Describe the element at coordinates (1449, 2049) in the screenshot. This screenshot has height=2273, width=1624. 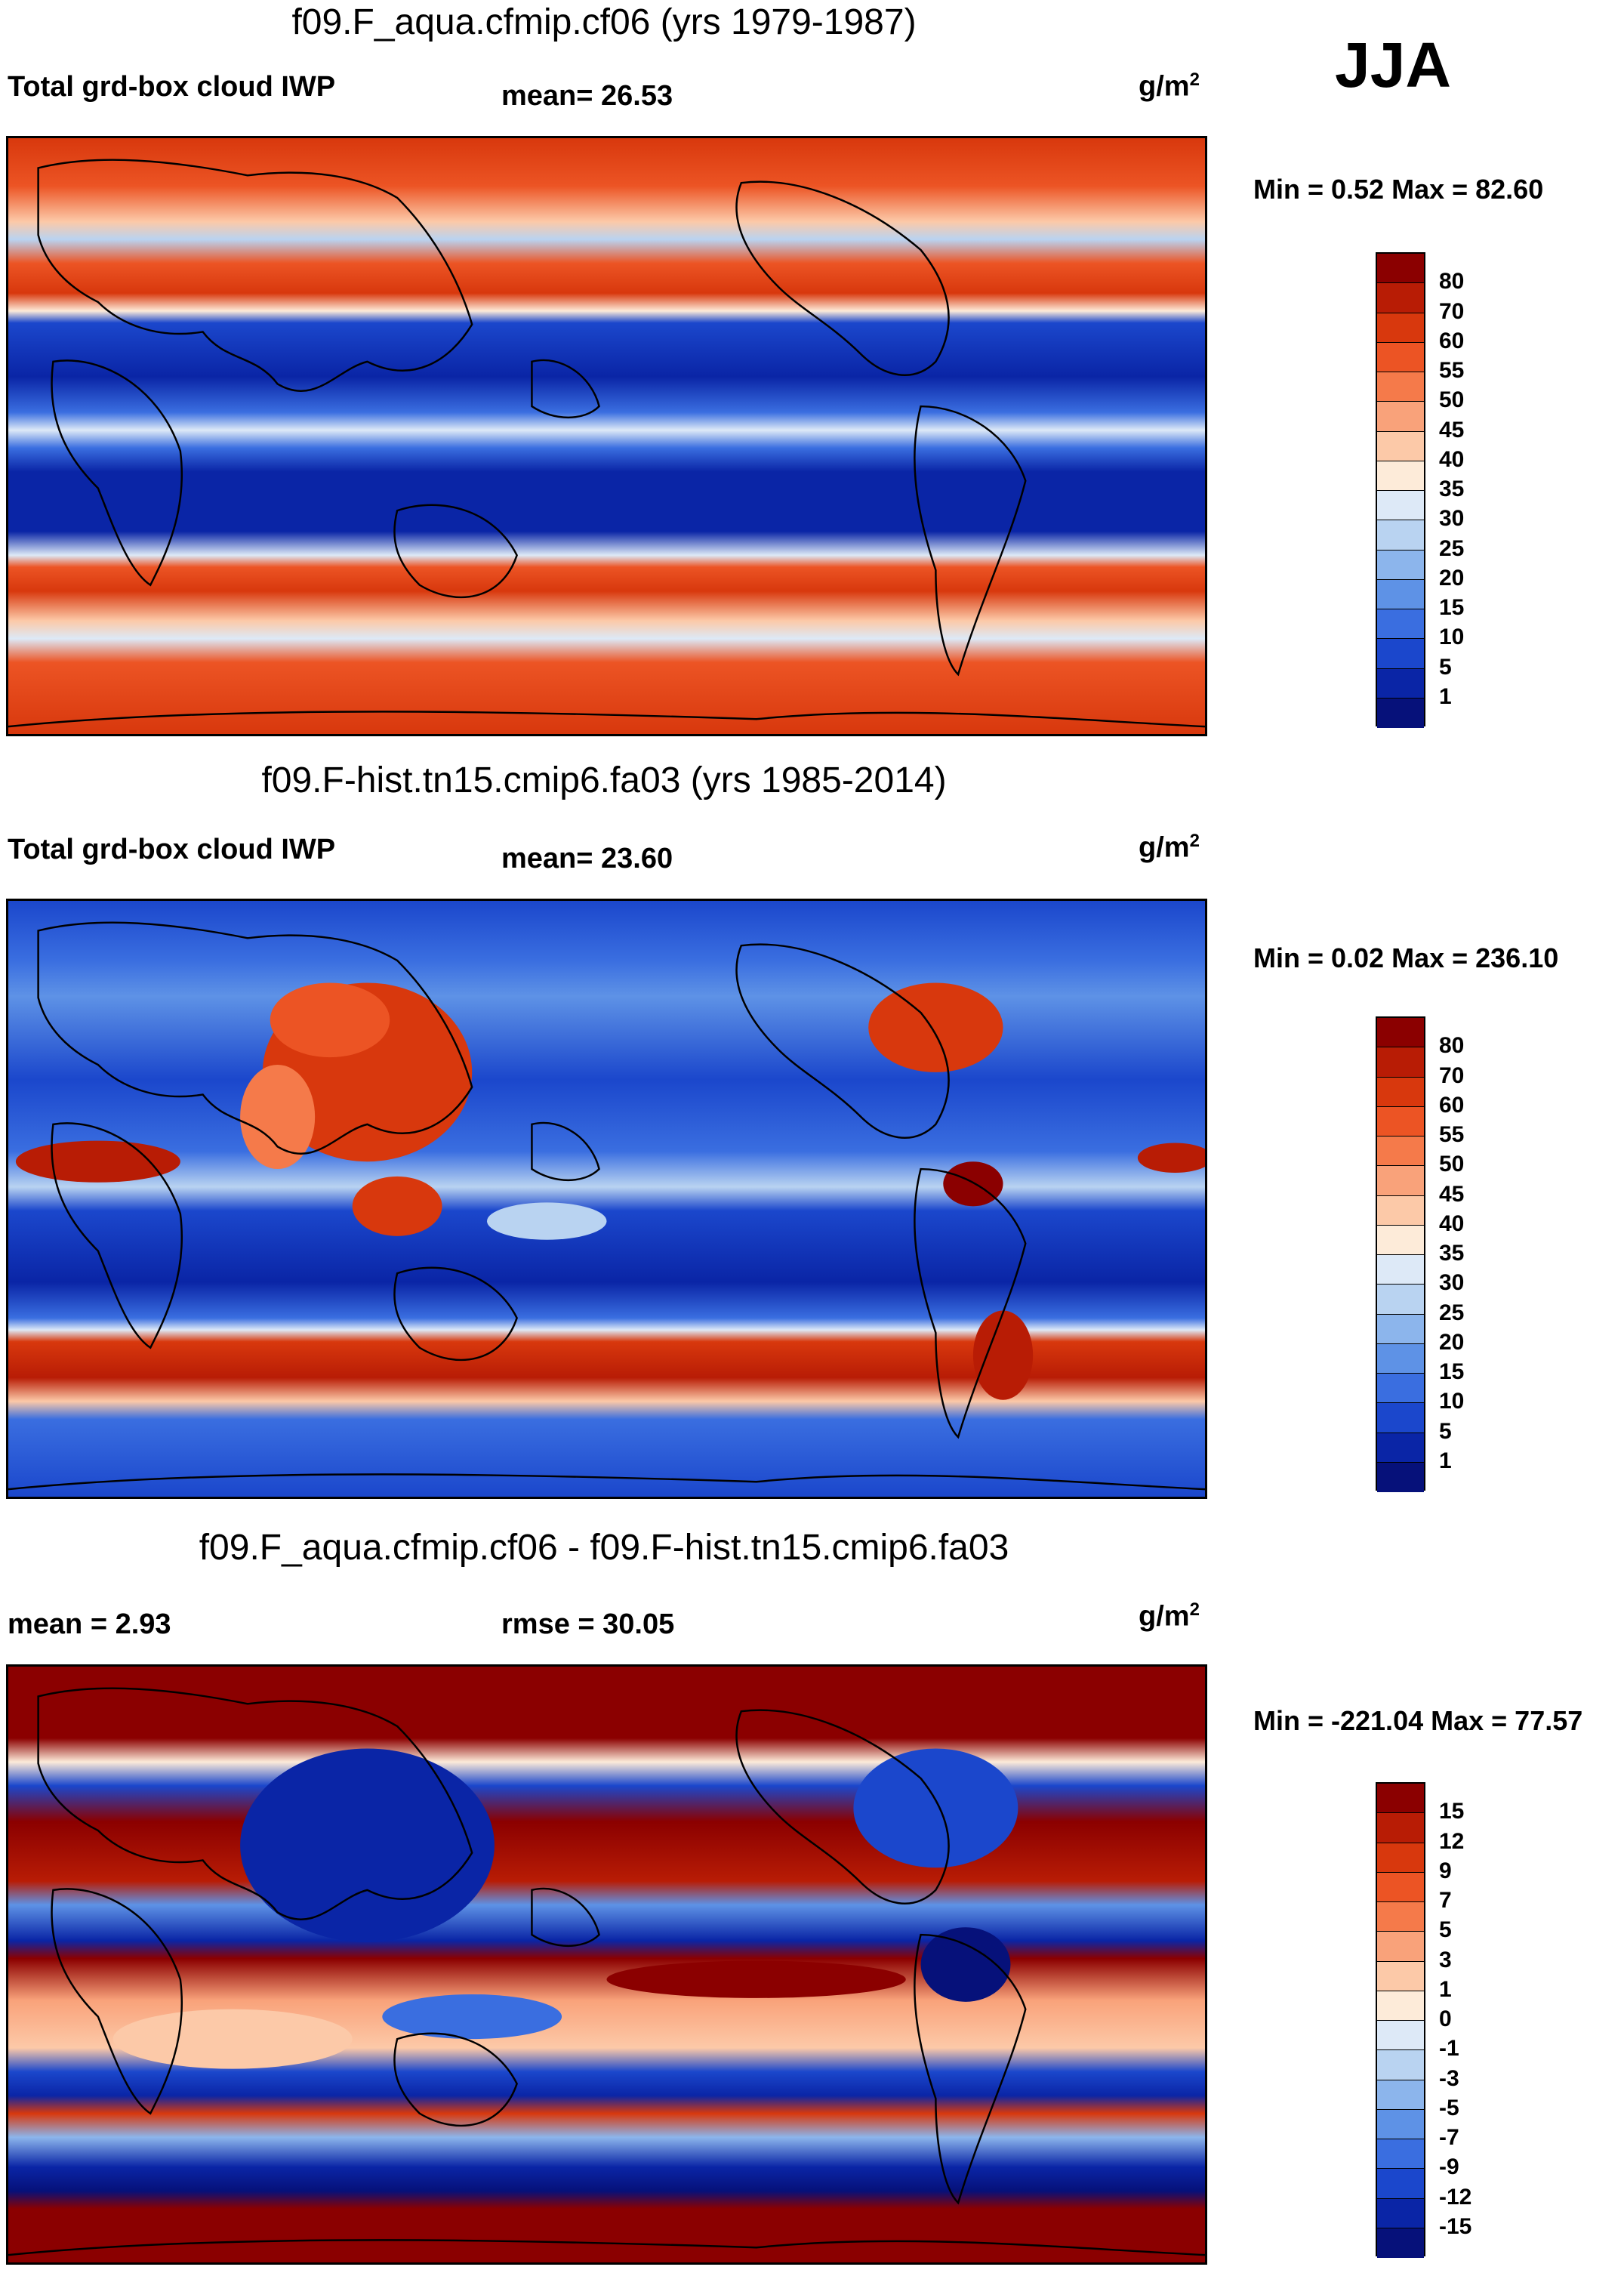
I see `colorbar-tick-label: -1` at that location.